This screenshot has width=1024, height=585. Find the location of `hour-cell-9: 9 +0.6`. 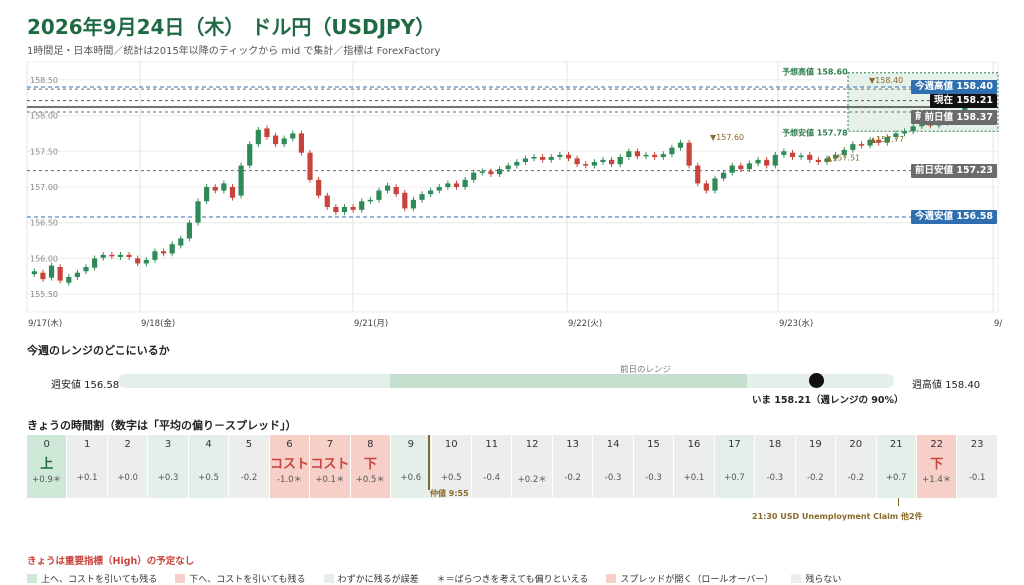

hour-cell-9: 9 +0.6 is located at coordinates (411, 466).